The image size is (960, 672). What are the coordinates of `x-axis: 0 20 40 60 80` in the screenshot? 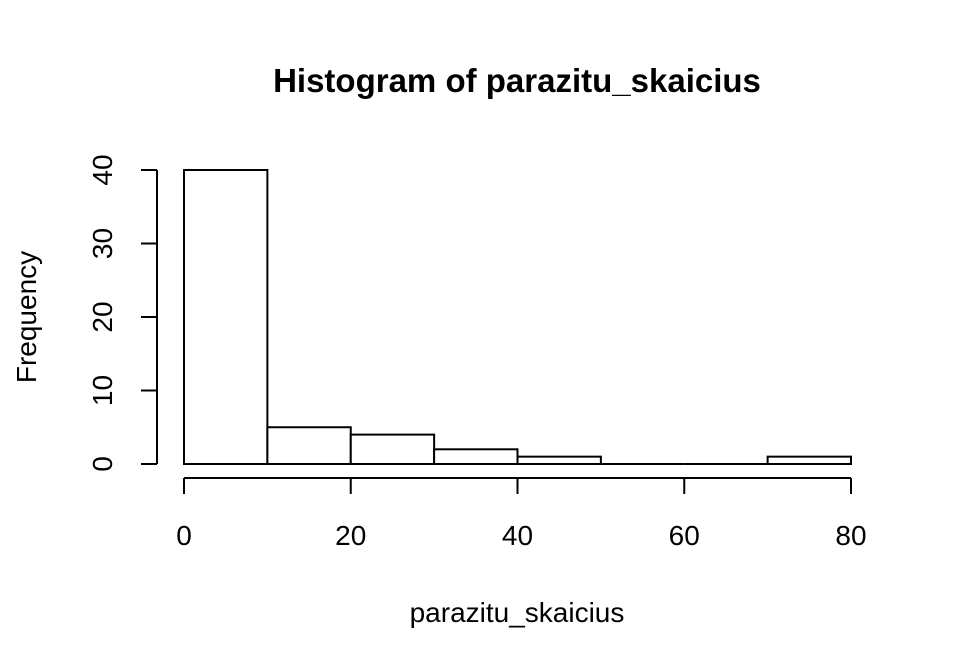 It's located at (521, 514).